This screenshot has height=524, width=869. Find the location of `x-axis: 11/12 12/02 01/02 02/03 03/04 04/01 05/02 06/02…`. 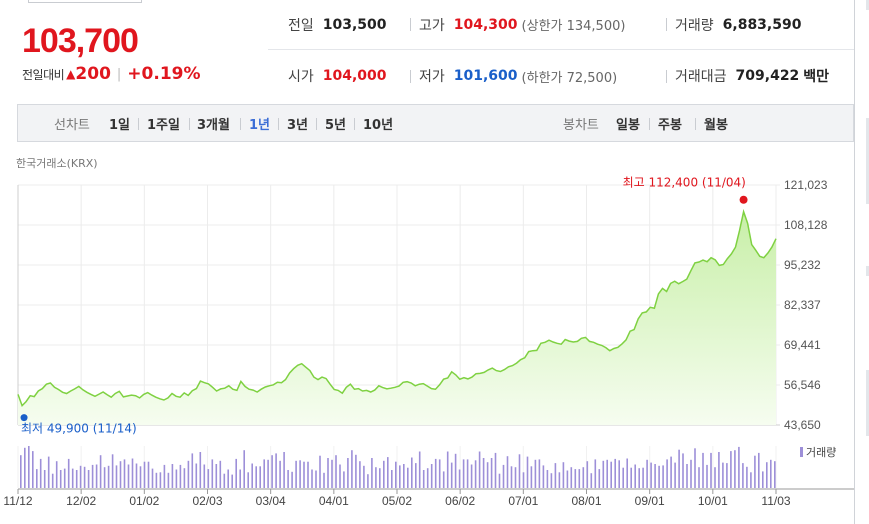

x-axis: 11/12 12/02 01/02 02/03 03/04 04/01 05/02 06/02… is located at coordinates (397, 498).